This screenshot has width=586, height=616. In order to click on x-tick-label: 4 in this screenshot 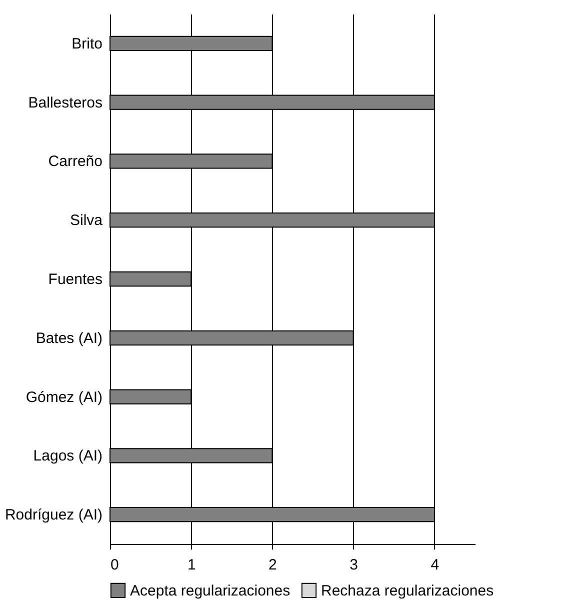, I will do `click(435, 565)`.